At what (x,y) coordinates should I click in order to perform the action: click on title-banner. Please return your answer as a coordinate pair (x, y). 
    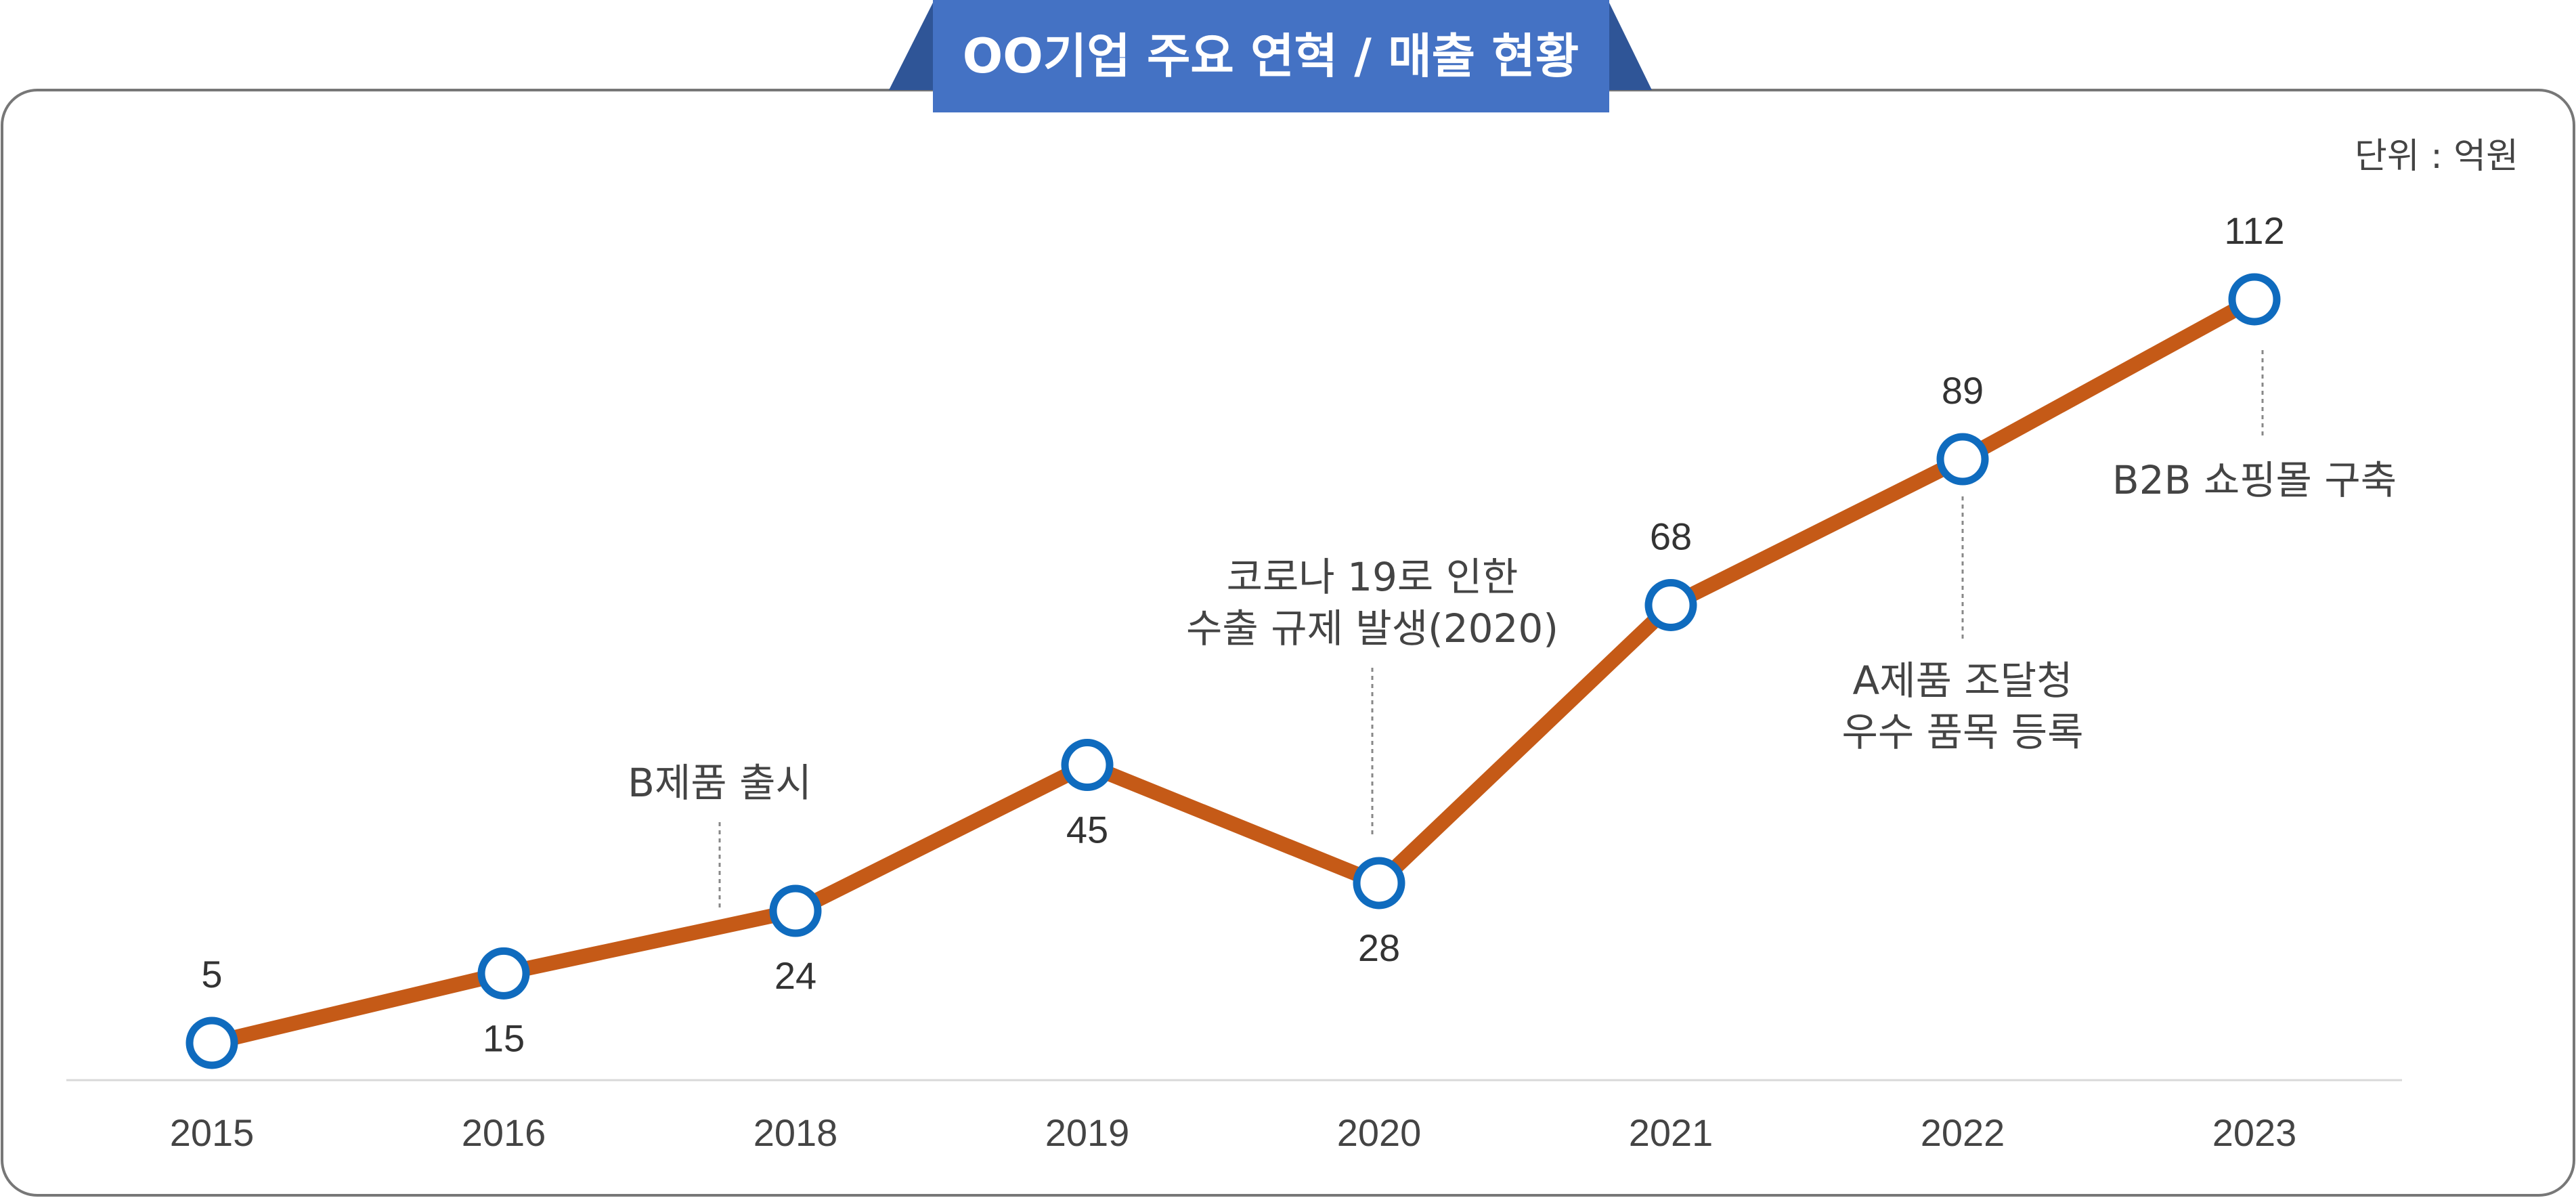
    Looking at the image, I should click on (1271, 56).